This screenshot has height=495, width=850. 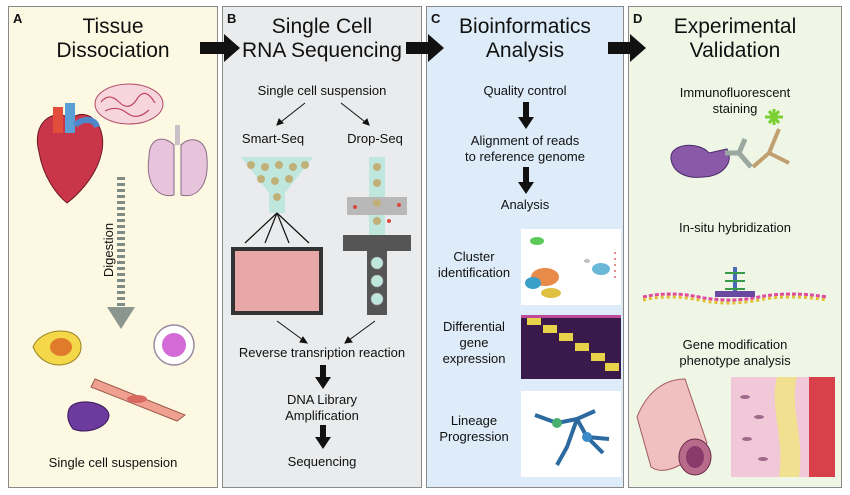 I want to click on analysis-illustrations, so click(x=569, y=289).